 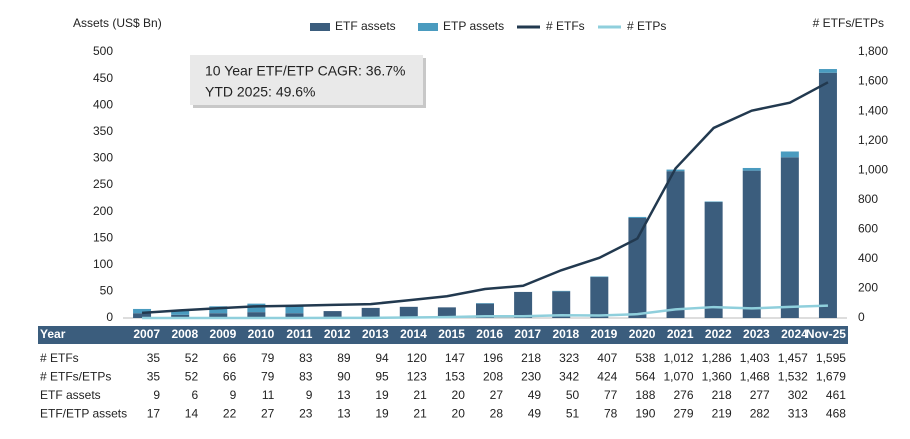 I want to click on table-year: 2013, so click(x=375, y=334).